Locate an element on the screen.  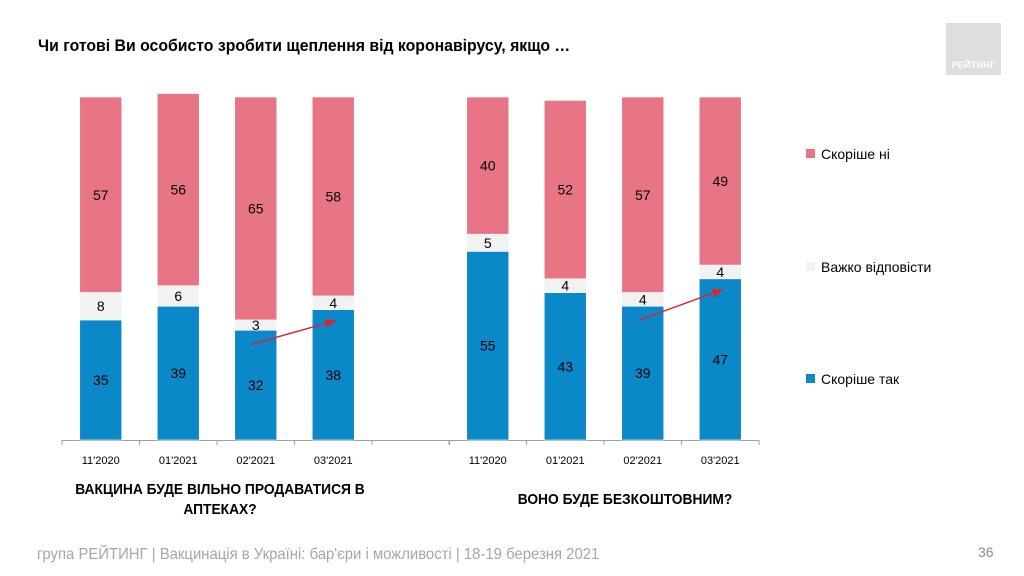
chart-title-line: ВОНО БУДЕ БЕЗКОШТОВНИМ? is located at coordinates (625, 499).